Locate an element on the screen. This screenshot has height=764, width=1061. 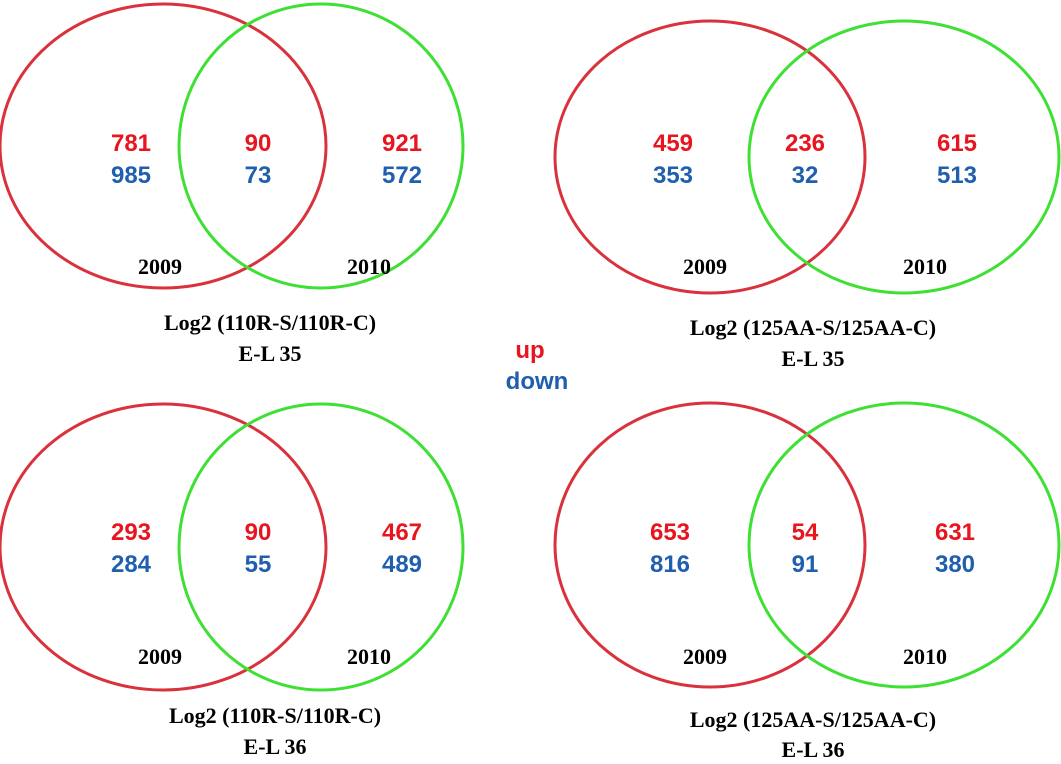
overlap-down-count: 91 is located at coordinates (805, 564).